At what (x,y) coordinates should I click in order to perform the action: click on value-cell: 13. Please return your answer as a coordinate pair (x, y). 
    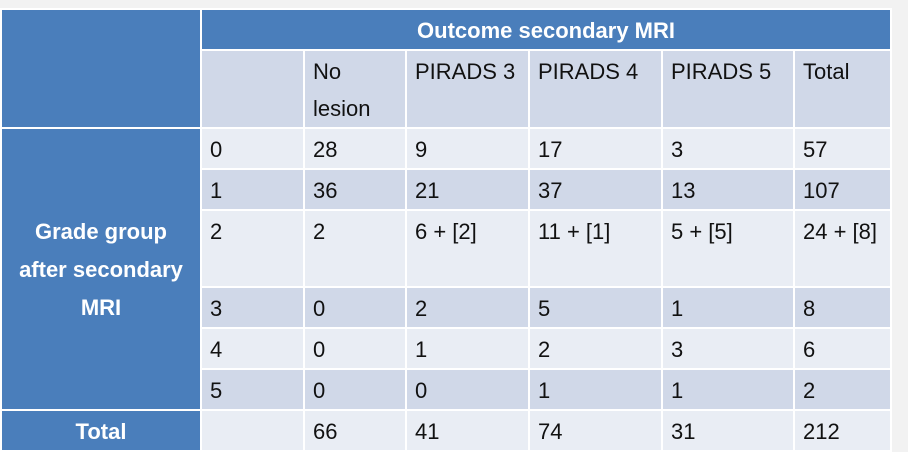
    Looking at the image, I should click on (728, 189).